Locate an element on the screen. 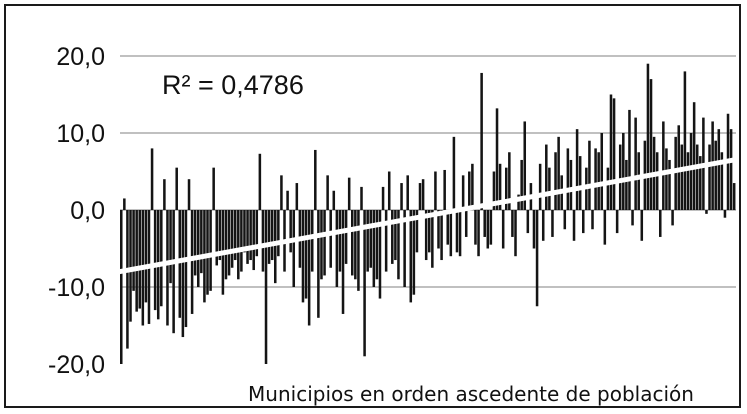  y-tick-label: 0,0 is located at coordinates (87, 211).